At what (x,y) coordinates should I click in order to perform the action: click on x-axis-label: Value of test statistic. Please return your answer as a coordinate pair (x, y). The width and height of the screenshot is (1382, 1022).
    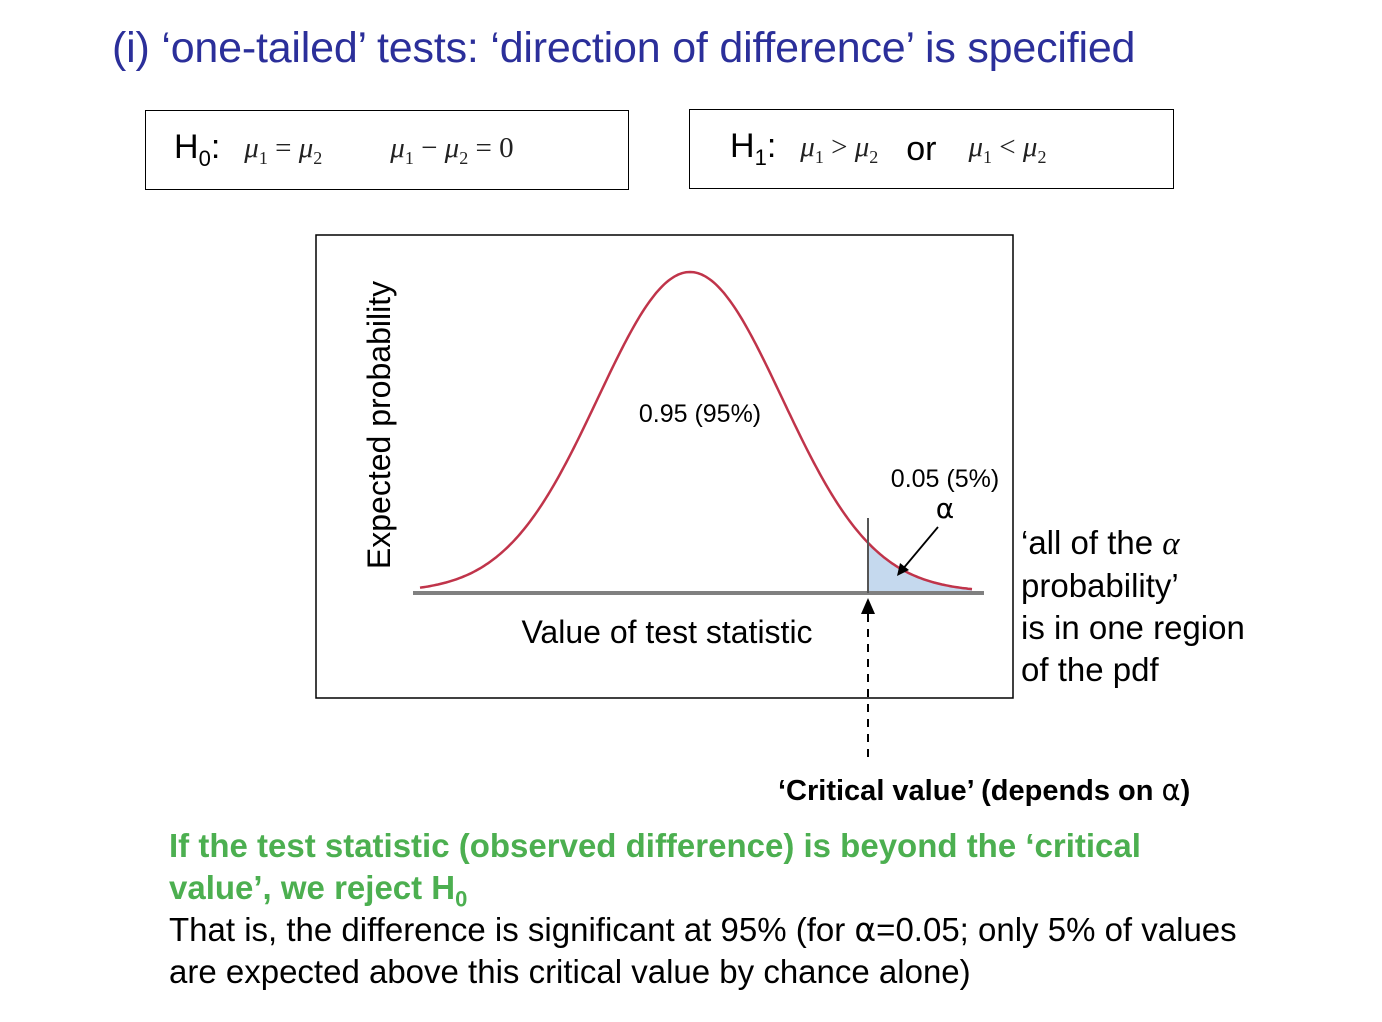
    Looking at the image, I should click on (666, 632).